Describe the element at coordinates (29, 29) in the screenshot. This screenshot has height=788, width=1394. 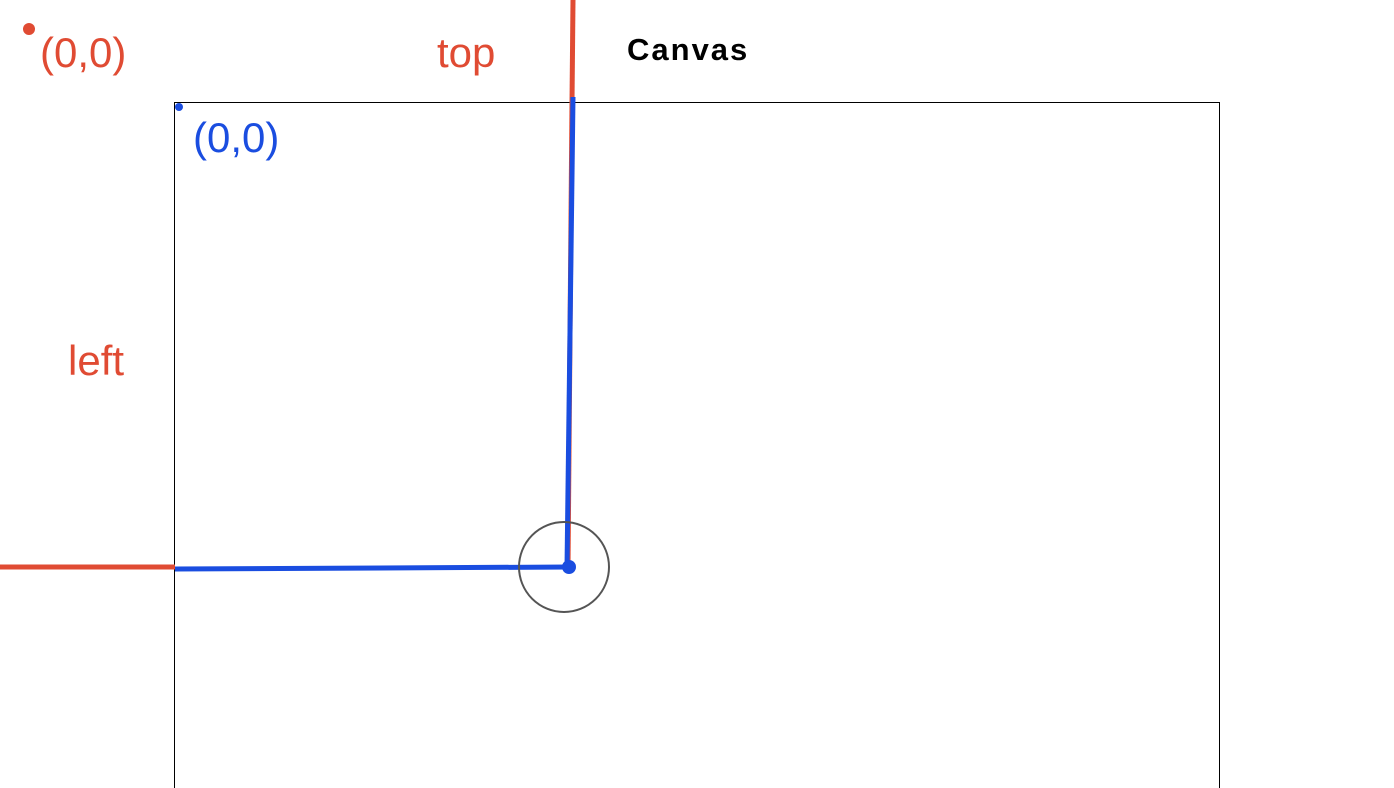
I see `page-origin-dot` at that location.